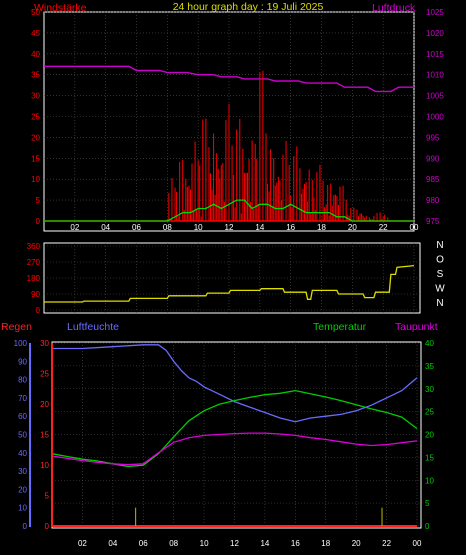  I want to click on wind-tick-label: 20, so click(35, 137).